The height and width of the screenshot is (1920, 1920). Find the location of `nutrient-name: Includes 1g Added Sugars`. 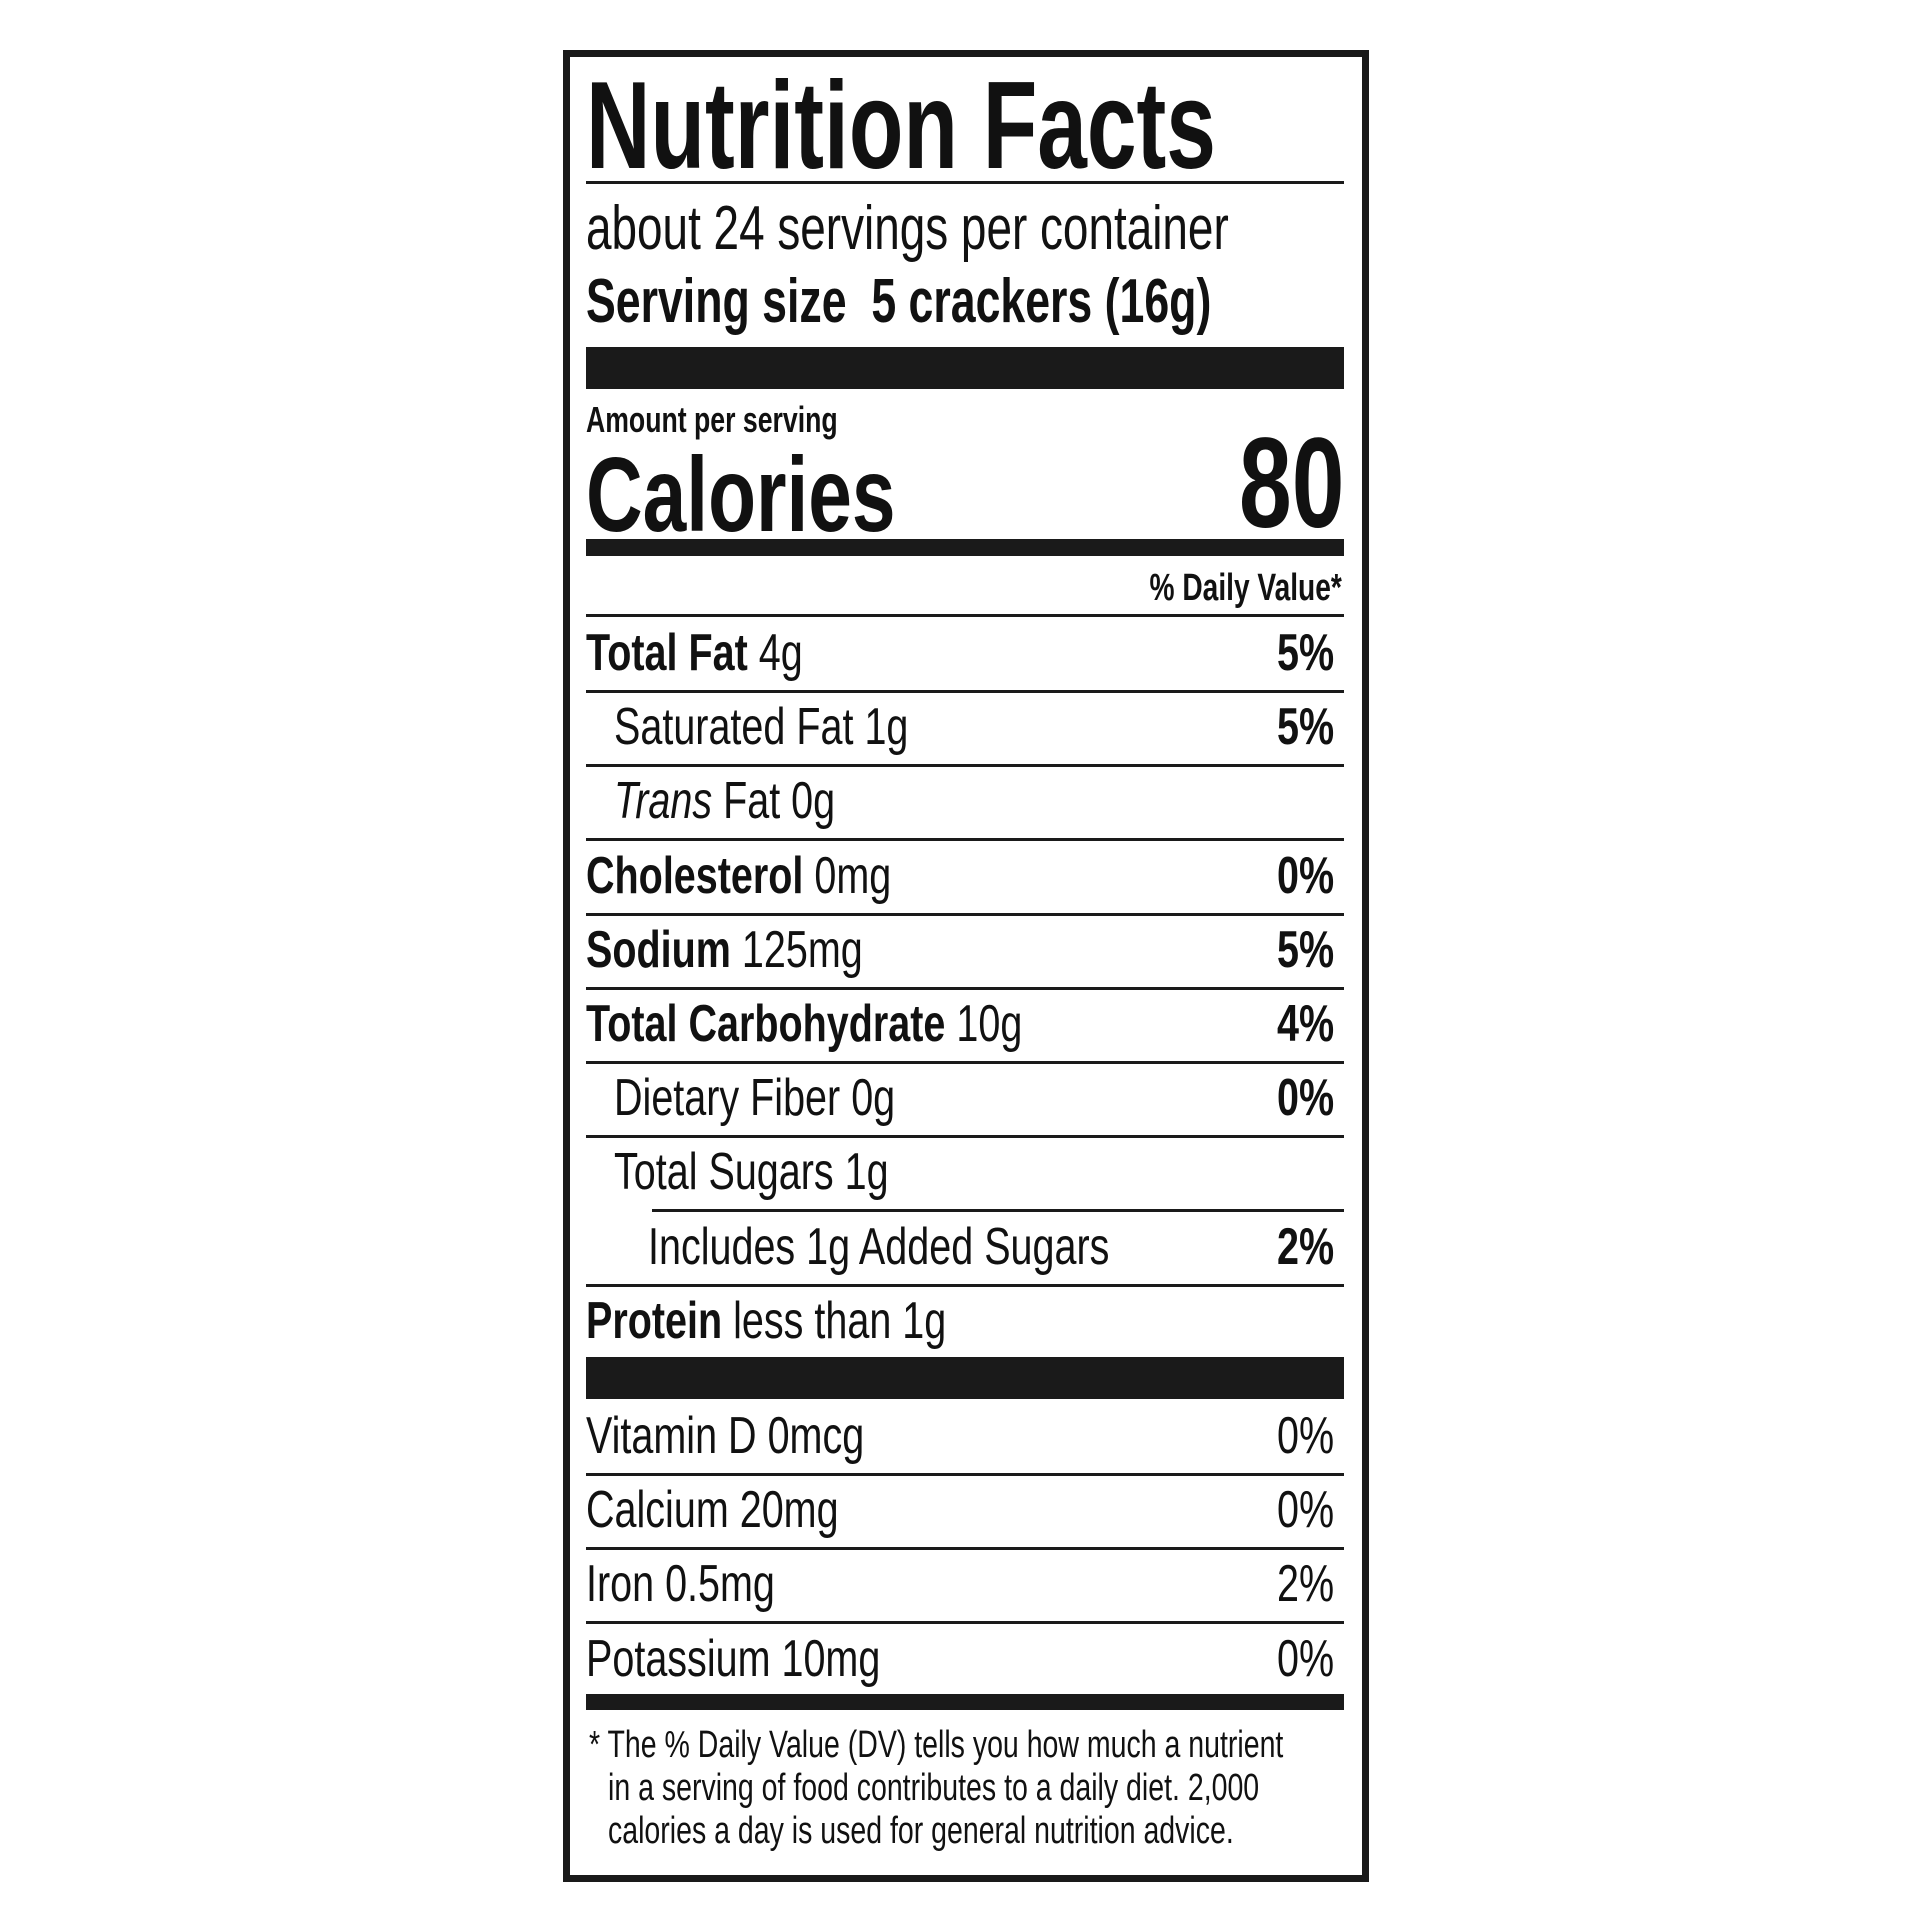

nutrient-name: Includes 1g Added Sugars is located at coordinates (879, 1246).